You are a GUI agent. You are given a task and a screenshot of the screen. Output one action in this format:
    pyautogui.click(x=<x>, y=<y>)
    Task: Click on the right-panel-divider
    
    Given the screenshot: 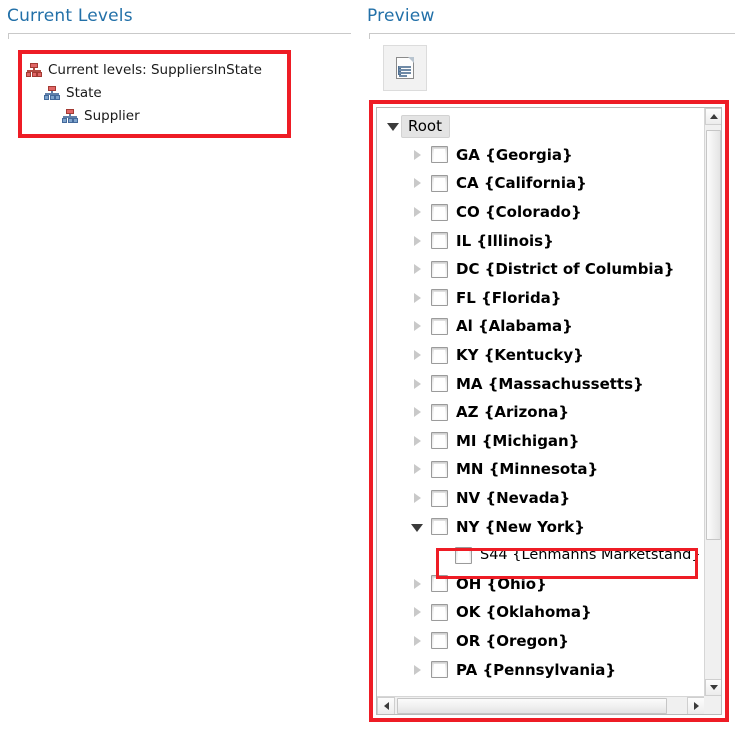 What is the action you would take?
    pyautogui.click(x=552, y=33)
    